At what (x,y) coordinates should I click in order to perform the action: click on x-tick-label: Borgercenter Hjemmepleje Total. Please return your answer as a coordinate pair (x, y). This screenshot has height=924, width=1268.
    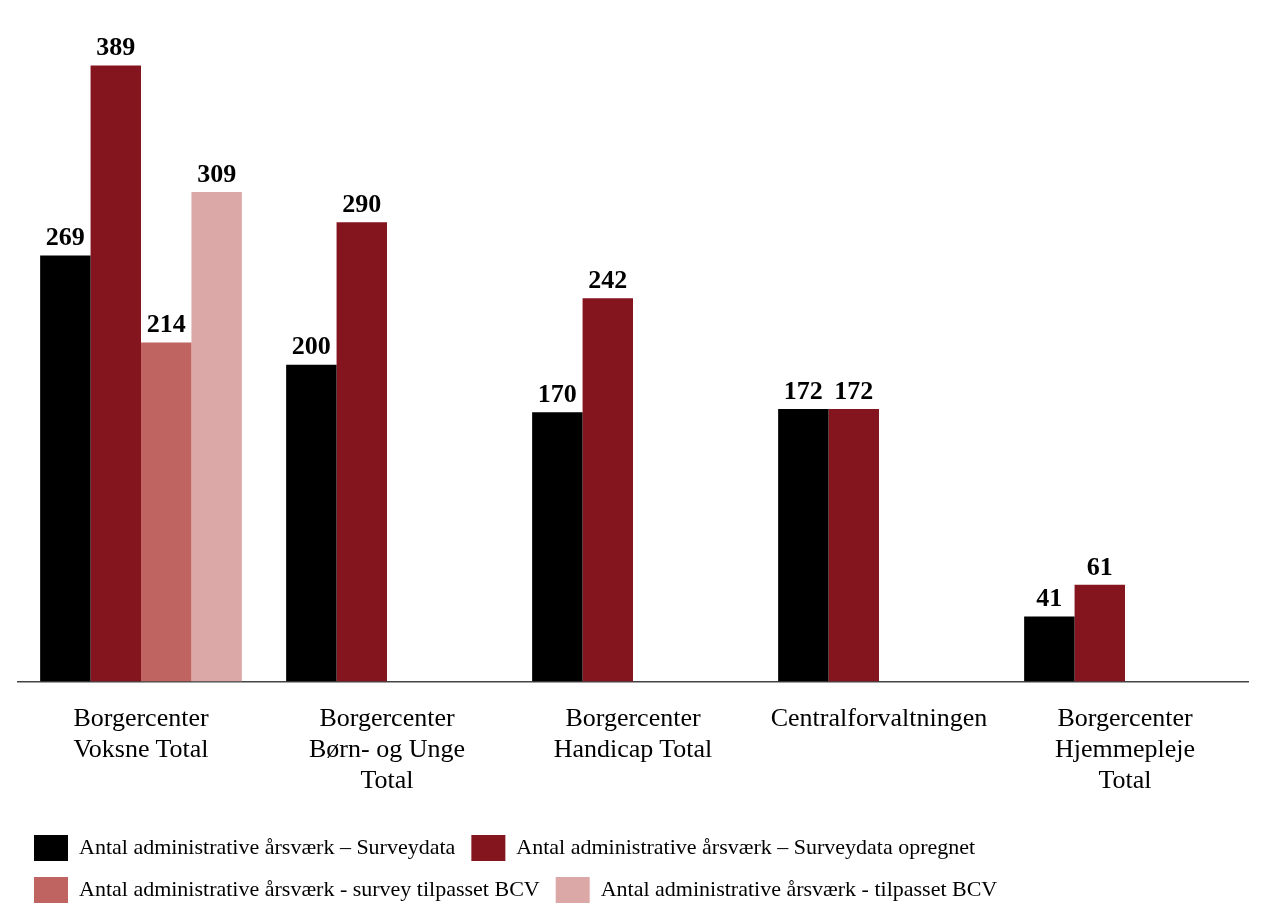
    Looking at the image, I should click on (1125, 748).